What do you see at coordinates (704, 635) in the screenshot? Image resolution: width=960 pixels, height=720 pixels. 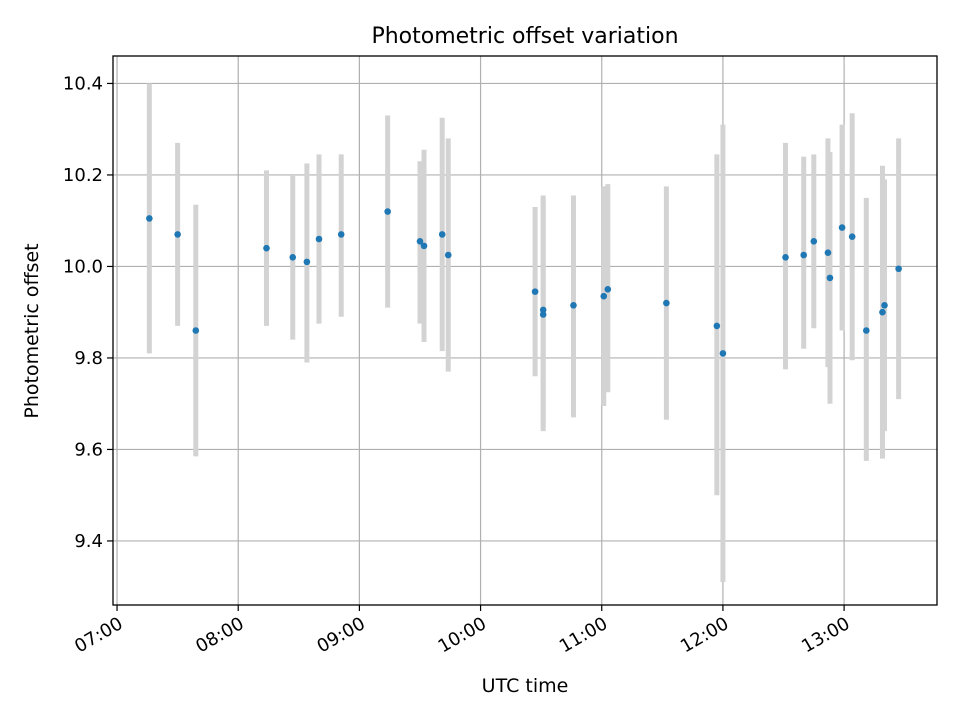 I see `x-tick-label: 12:00` at bounding box center [704, 635].